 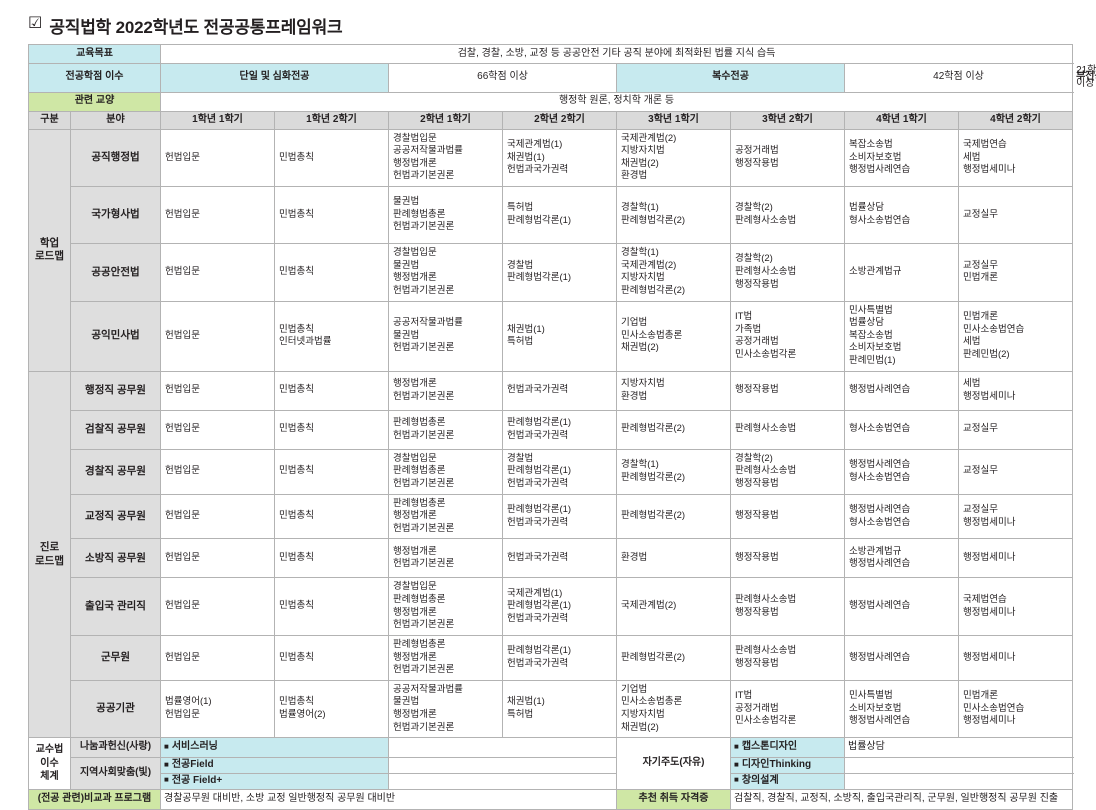 What do you see at coordinates (445, 272) in the screenshot?
I see `term-courses-cell: 경찰법입문 물권법 행정법개론 헌법과기본권론` at bounding box center [445, 272].